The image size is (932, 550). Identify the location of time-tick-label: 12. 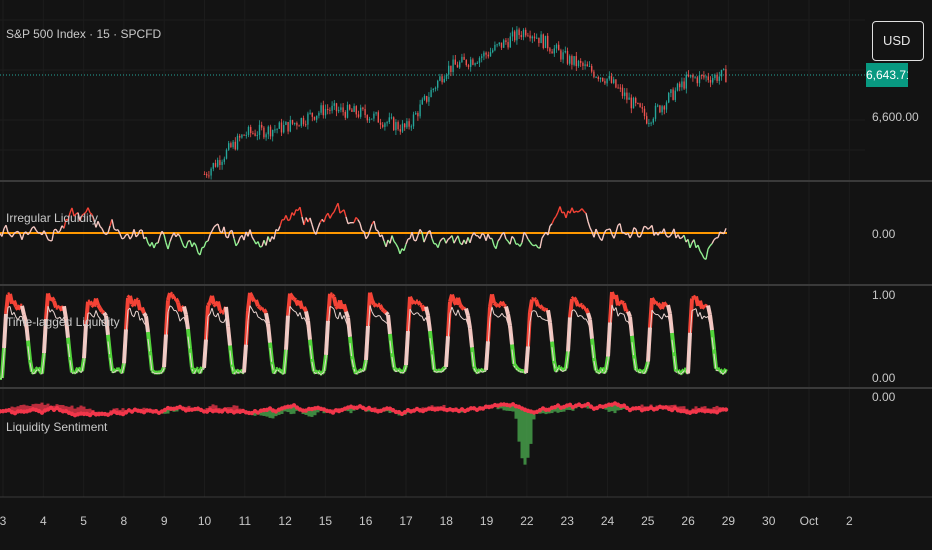
(285, 521).